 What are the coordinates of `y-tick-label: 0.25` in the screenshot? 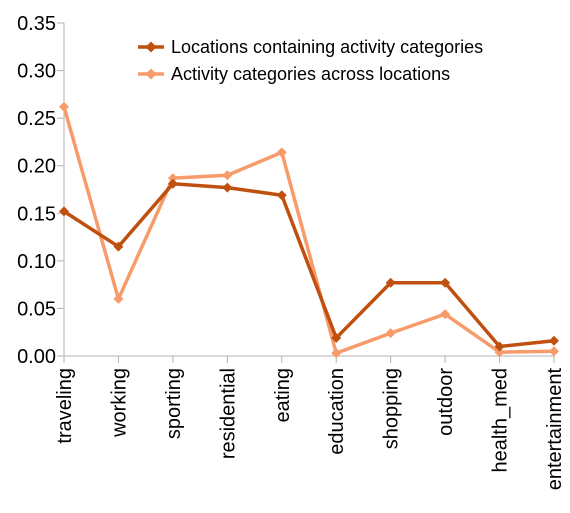 It's located at (36, 119).